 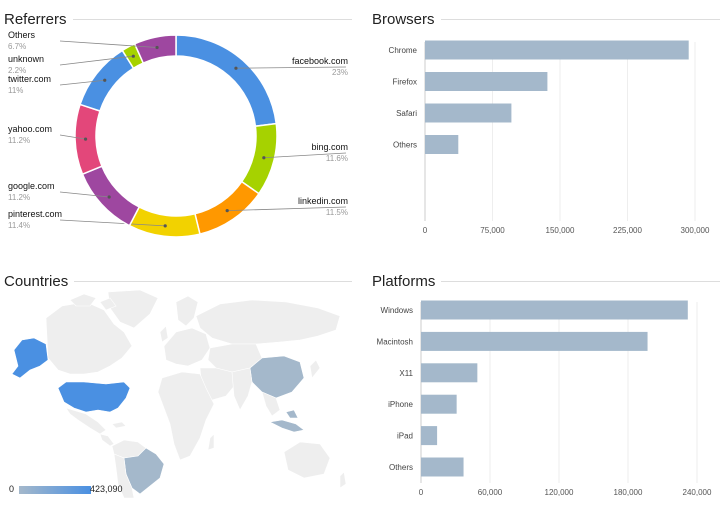 I want to click on referrers-label: pinterest.com, so click(x=35, y=214).